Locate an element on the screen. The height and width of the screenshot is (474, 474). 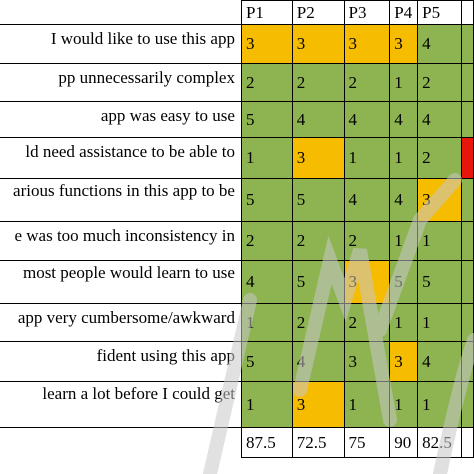
statement-cell: e was too much inconsistency in is located at coordinates (121, 241).